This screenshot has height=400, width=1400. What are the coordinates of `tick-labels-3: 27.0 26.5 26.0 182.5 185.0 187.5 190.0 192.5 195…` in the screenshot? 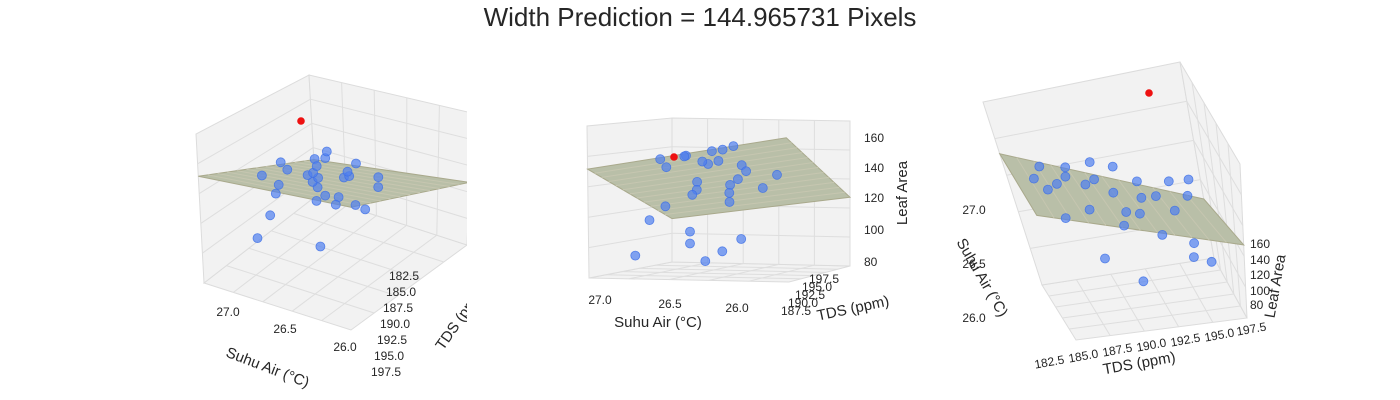 It's located at (1116, 287).